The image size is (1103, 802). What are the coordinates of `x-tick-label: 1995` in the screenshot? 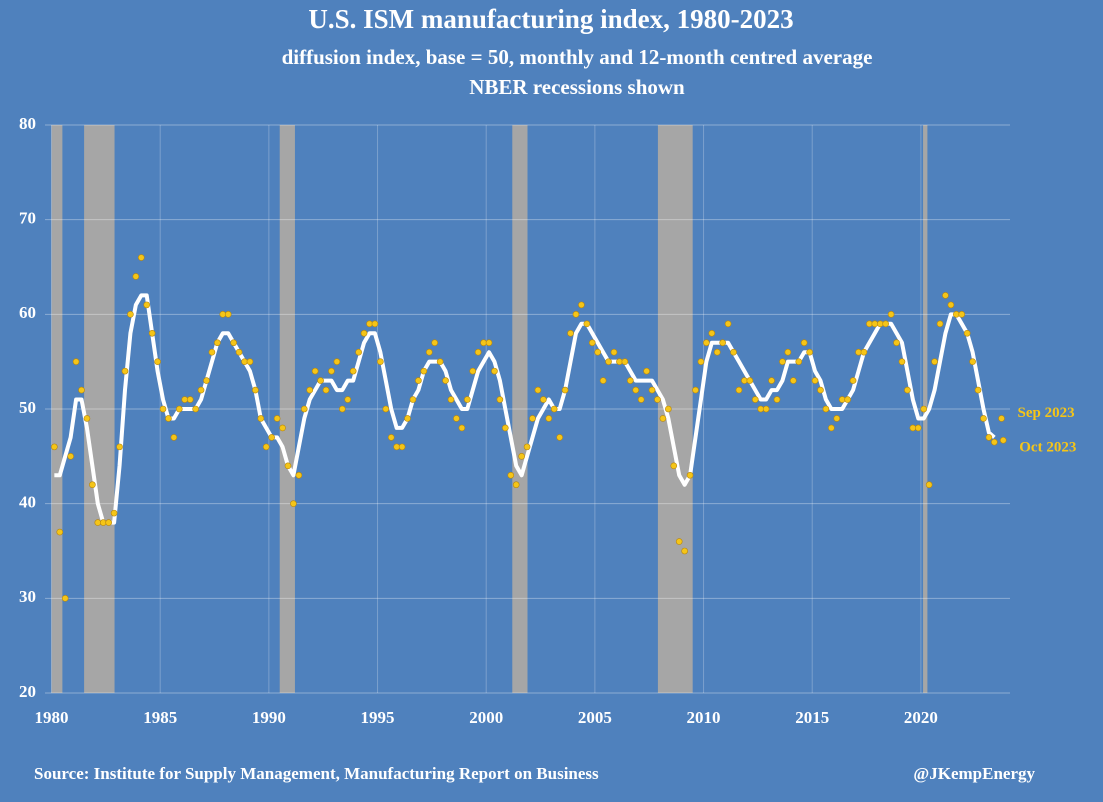 It's located at (378, 717).